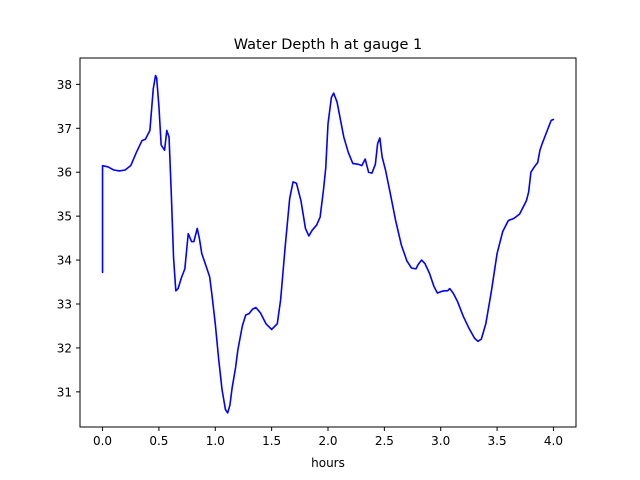 The image size is (640, 480). What do you see at coordinates (64, 173) in the screenshot?
I see `y-tick-label: 36` at bounding box center [64, 173].